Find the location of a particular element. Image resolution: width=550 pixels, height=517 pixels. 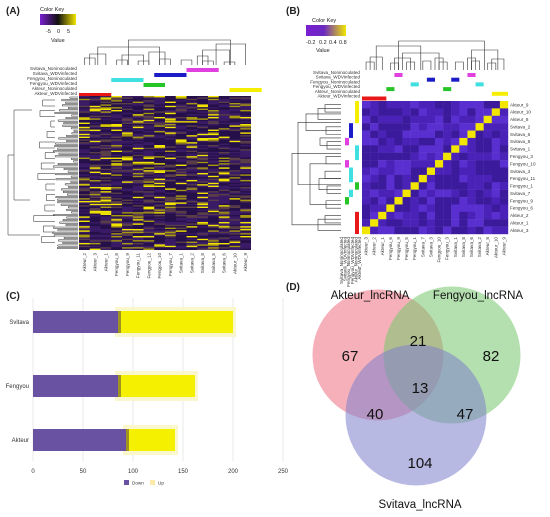

column-label: Fengyou_11 is located at coordinates (138, 266).